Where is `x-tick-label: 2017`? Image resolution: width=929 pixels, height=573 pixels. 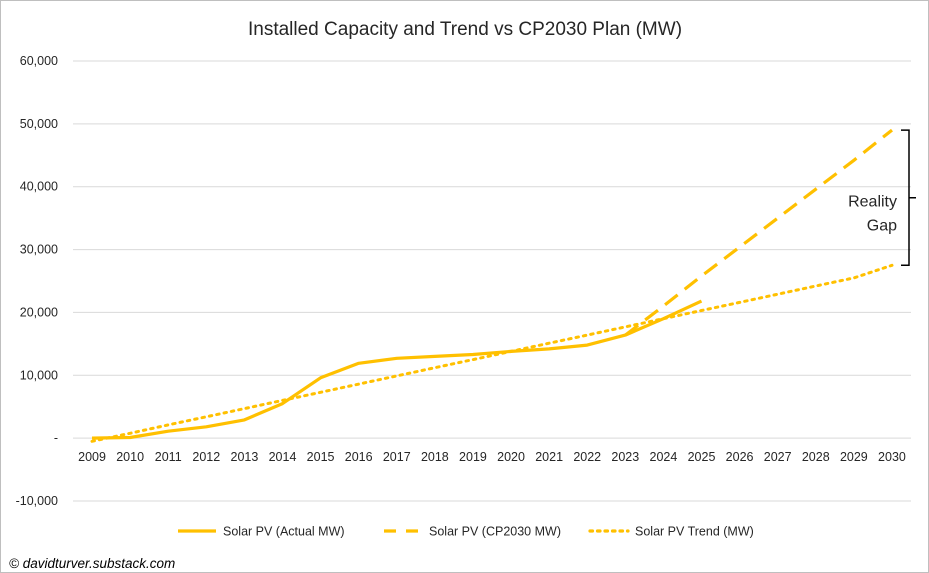
x-tick-label: 2017 is located at coordinates (397, 457).